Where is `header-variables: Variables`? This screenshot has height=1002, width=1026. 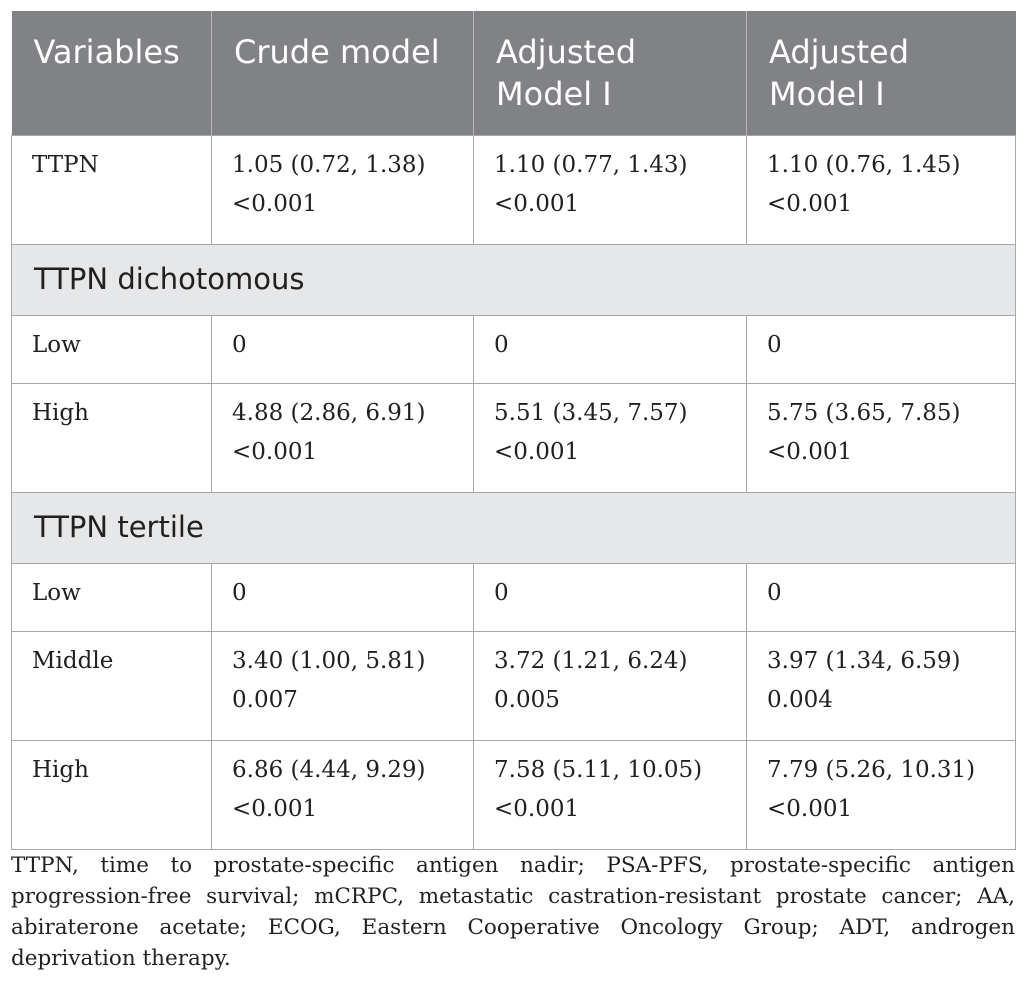 header-variables: Variables is located at coordinates (111, 73).